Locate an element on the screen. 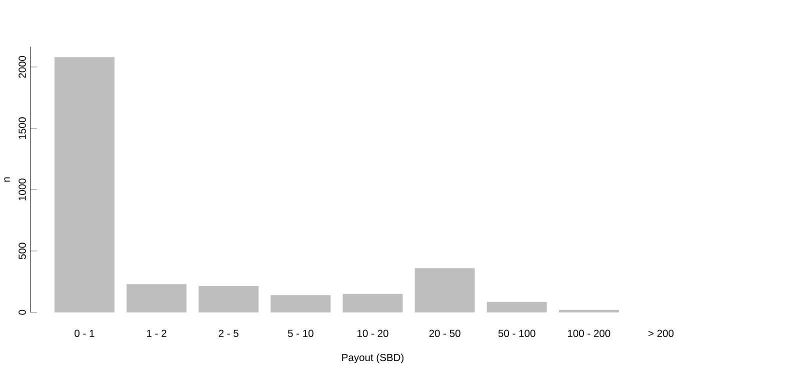 The width and height of the screenshot is (800, 387). y-axis-title: n is located at coordinates (7, 179).